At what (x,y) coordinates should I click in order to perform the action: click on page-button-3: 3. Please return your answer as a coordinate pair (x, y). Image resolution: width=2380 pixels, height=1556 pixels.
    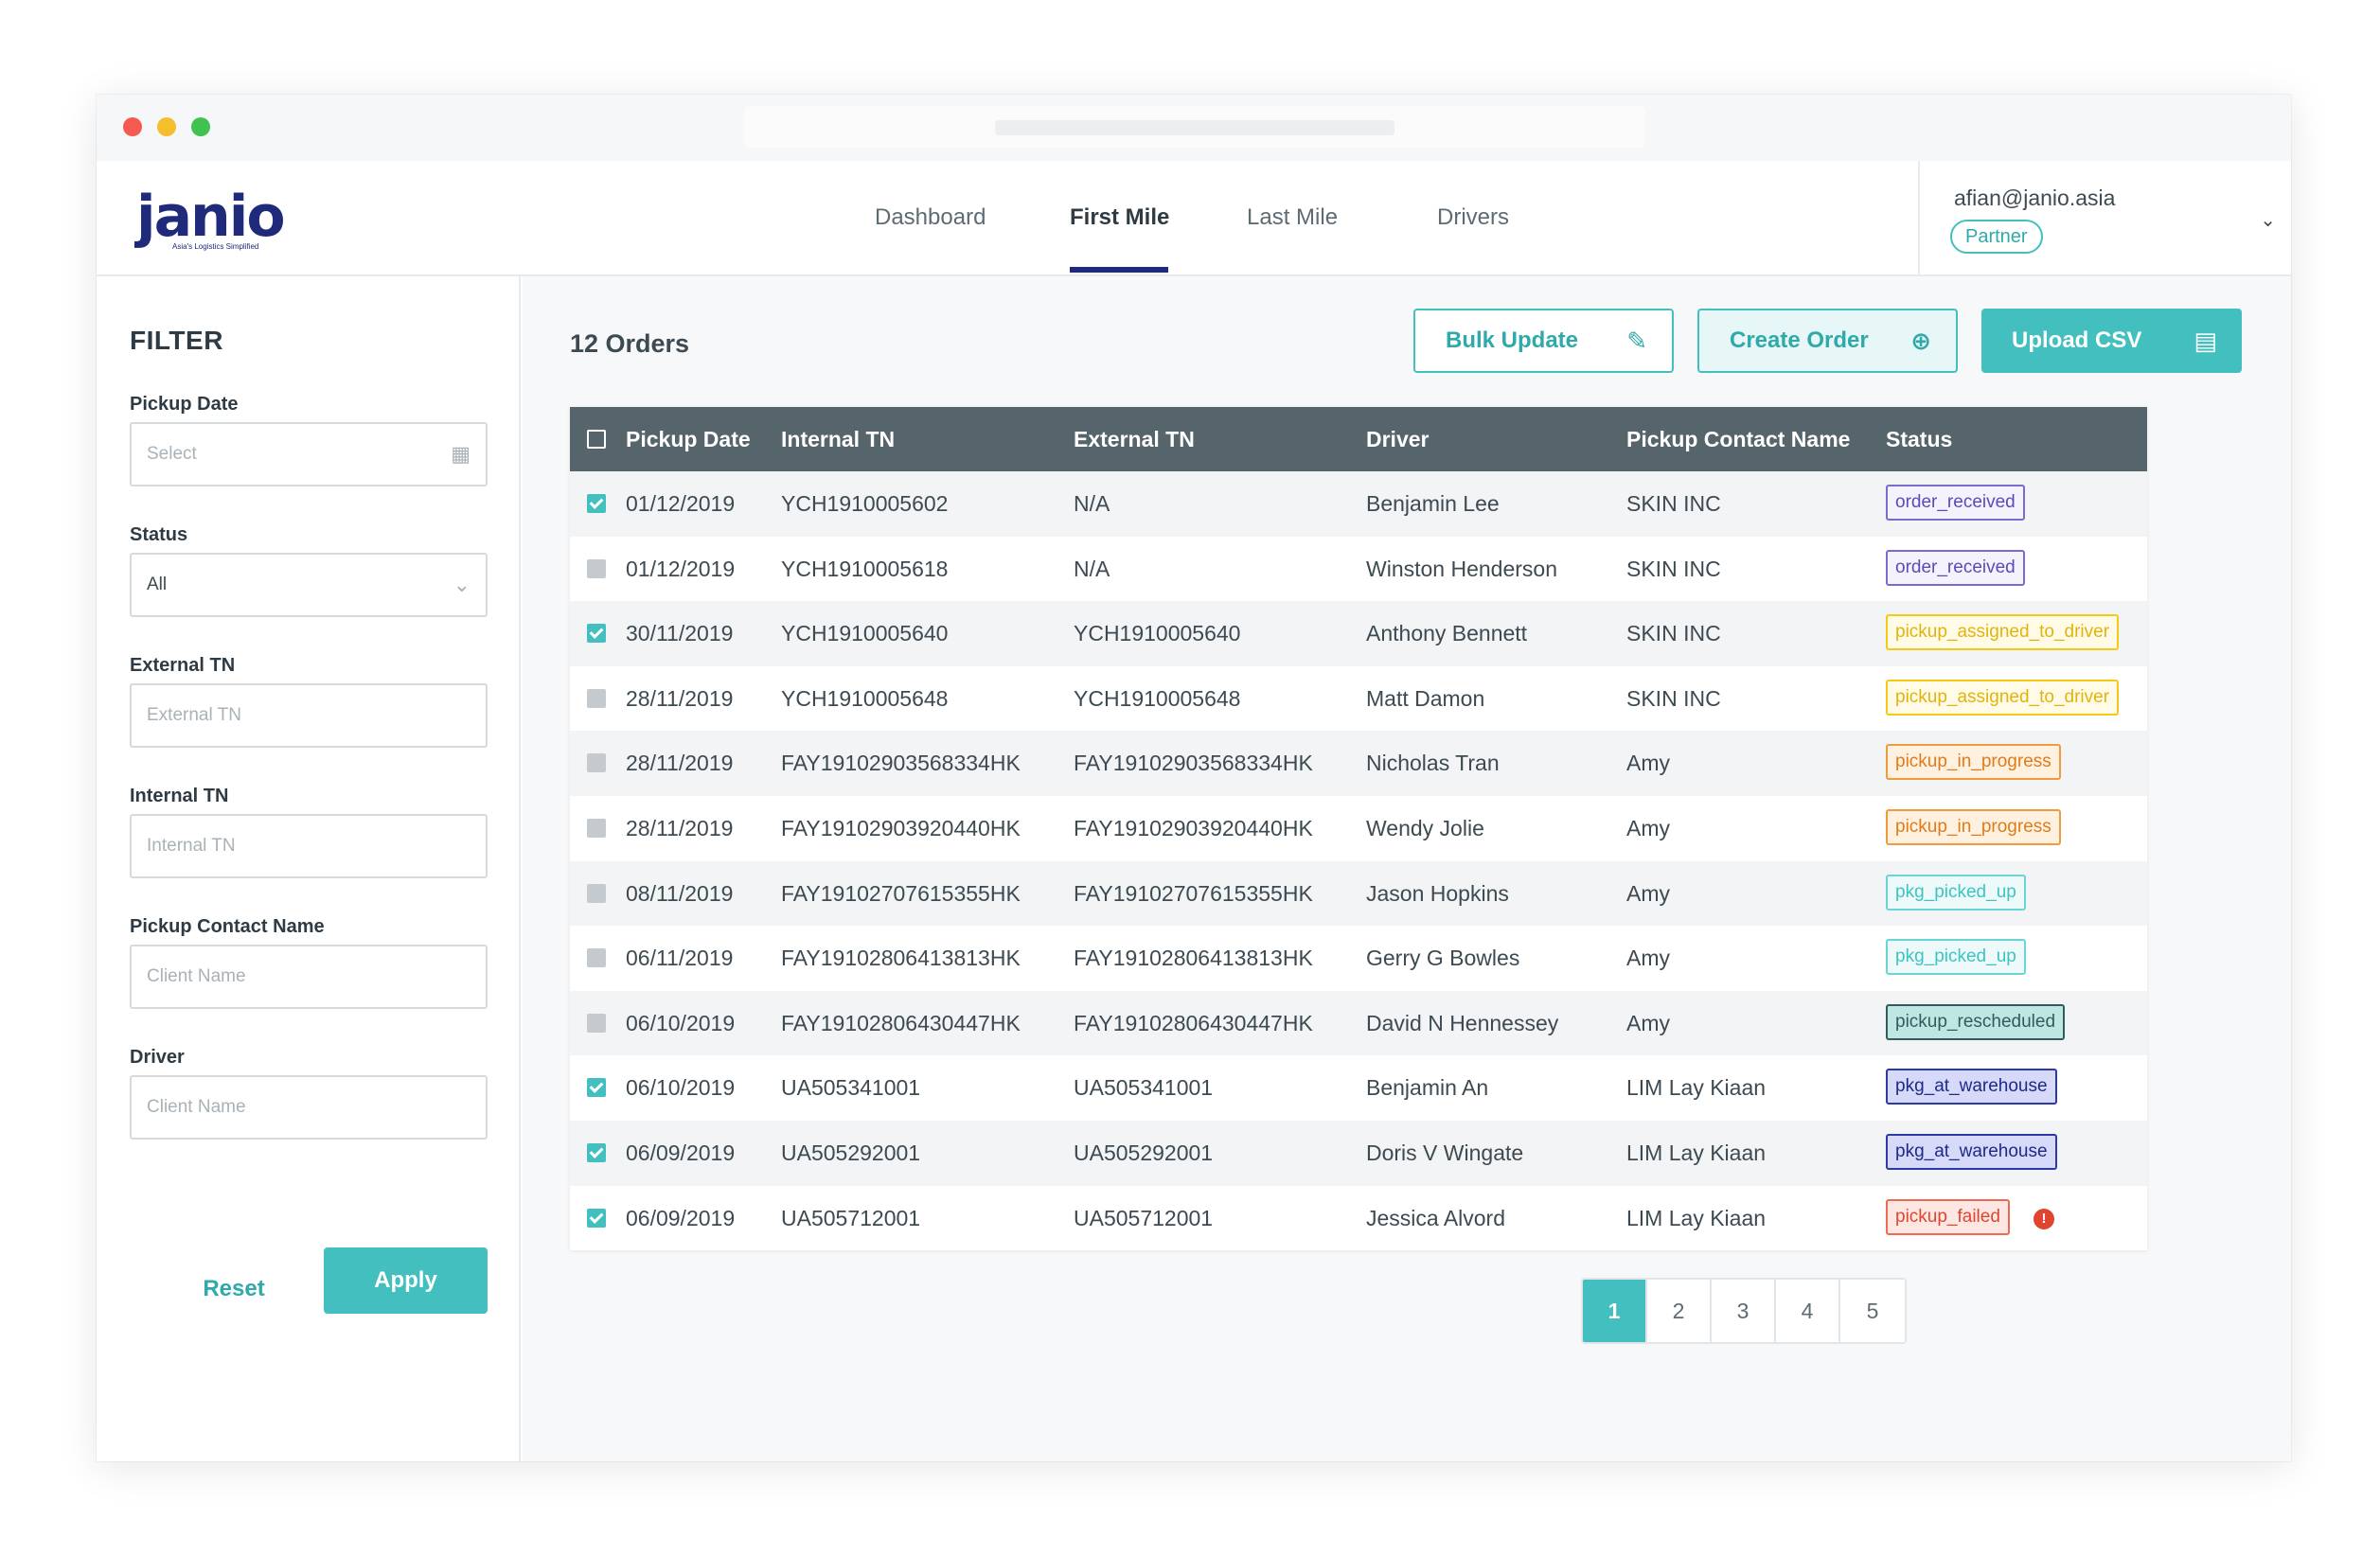
    Looking at the image, I should click on (1744, 1311).